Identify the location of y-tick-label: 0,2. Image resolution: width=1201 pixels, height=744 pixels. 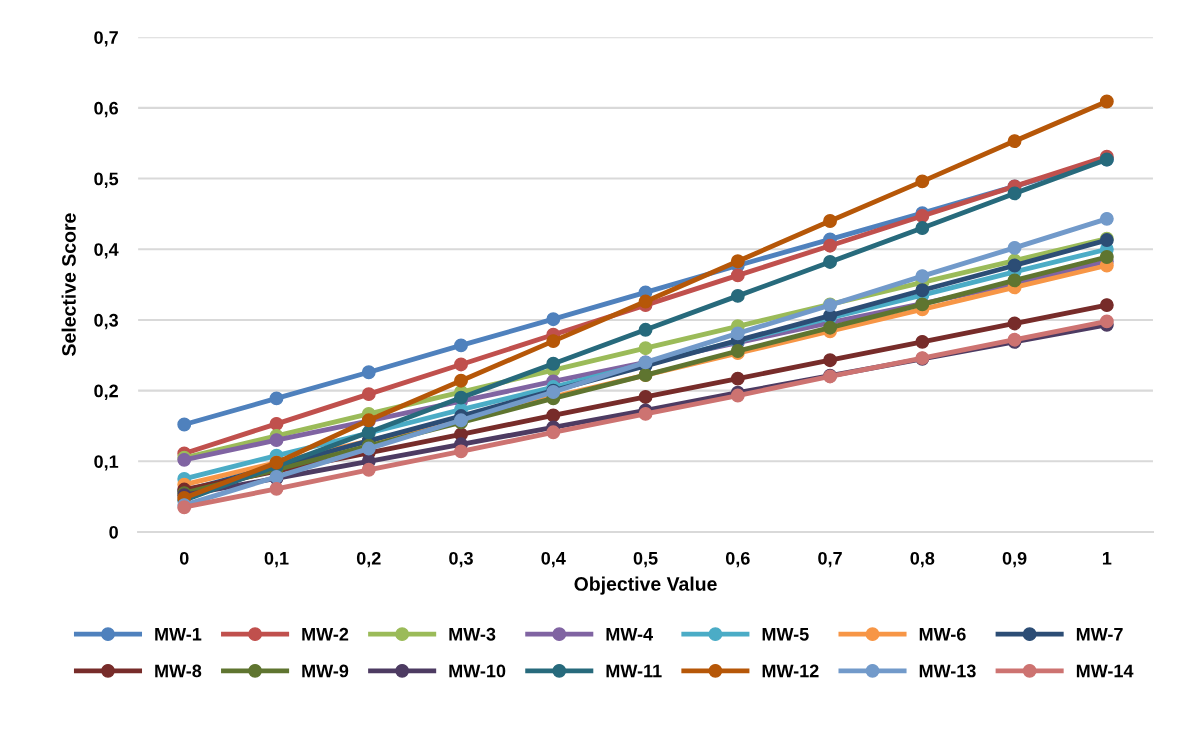
(106, 392).